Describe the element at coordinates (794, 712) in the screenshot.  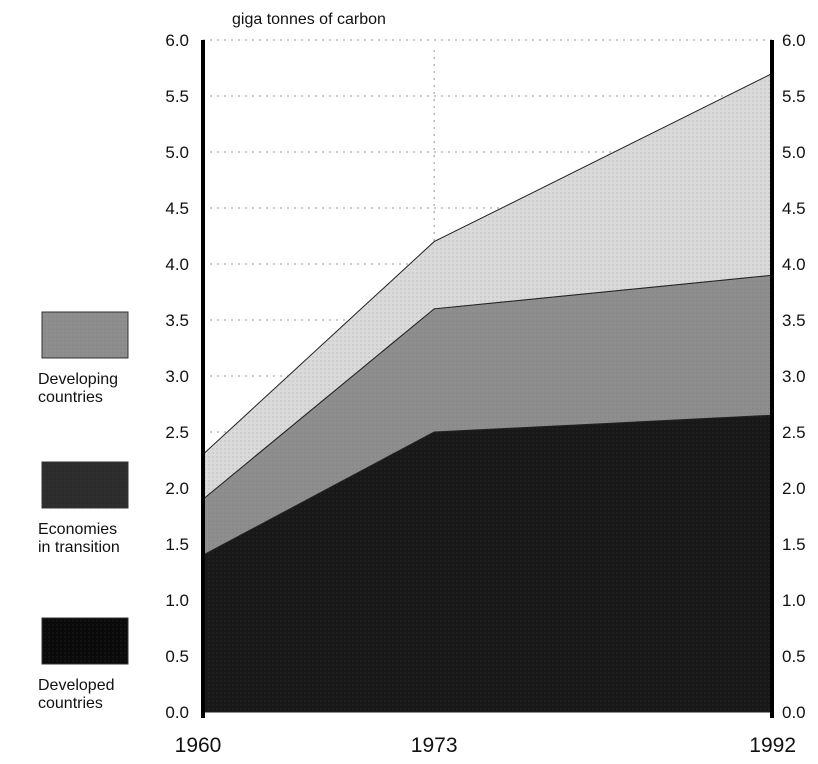
I see `y-tick-label-right: 0.0` at that location.